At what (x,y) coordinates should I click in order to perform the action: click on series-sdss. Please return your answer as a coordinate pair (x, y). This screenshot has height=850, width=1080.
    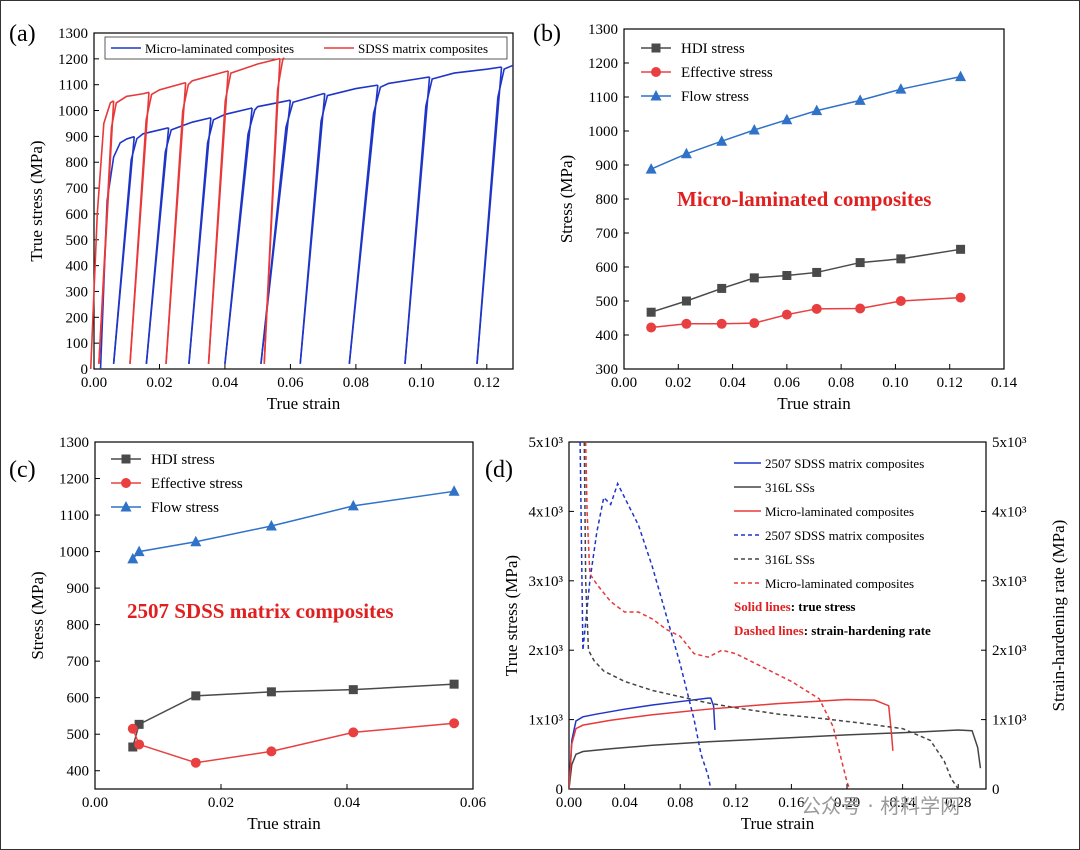
    Looking at the image, I should click on (187, 213).